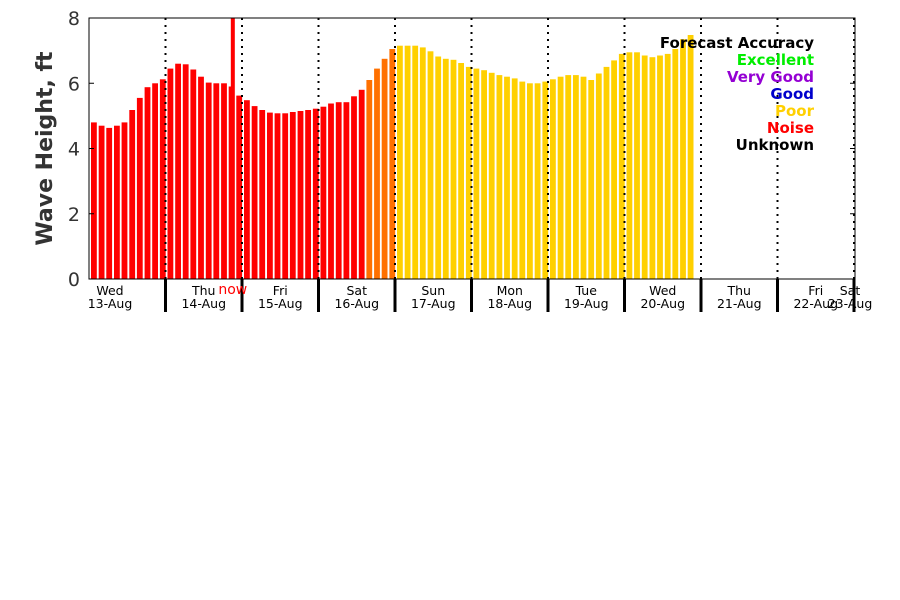  What do you see at coordinates (433, 303) in the screenshot?
I see `day-label-date: 17-Aug` at bounding box center [433, 303].